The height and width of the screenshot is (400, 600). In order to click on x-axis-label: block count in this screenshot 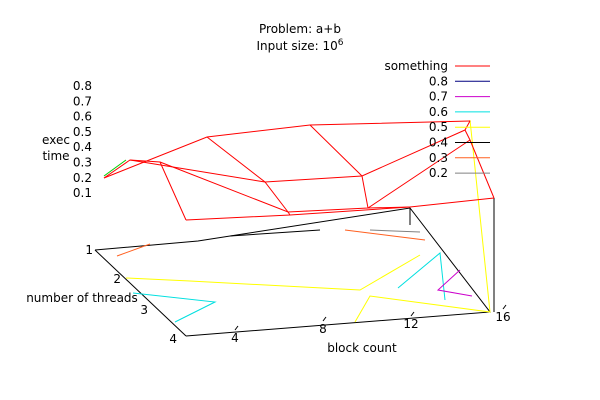, I will do `click(362, 348)`.